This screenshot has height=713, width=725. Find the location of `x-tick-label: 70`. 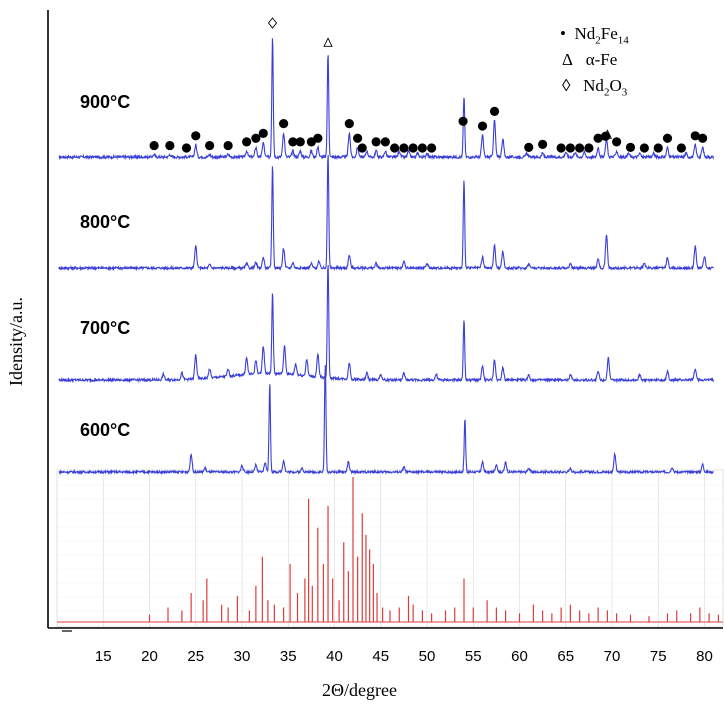

x-tick-label: 70 is located at coordinates (612, 656).